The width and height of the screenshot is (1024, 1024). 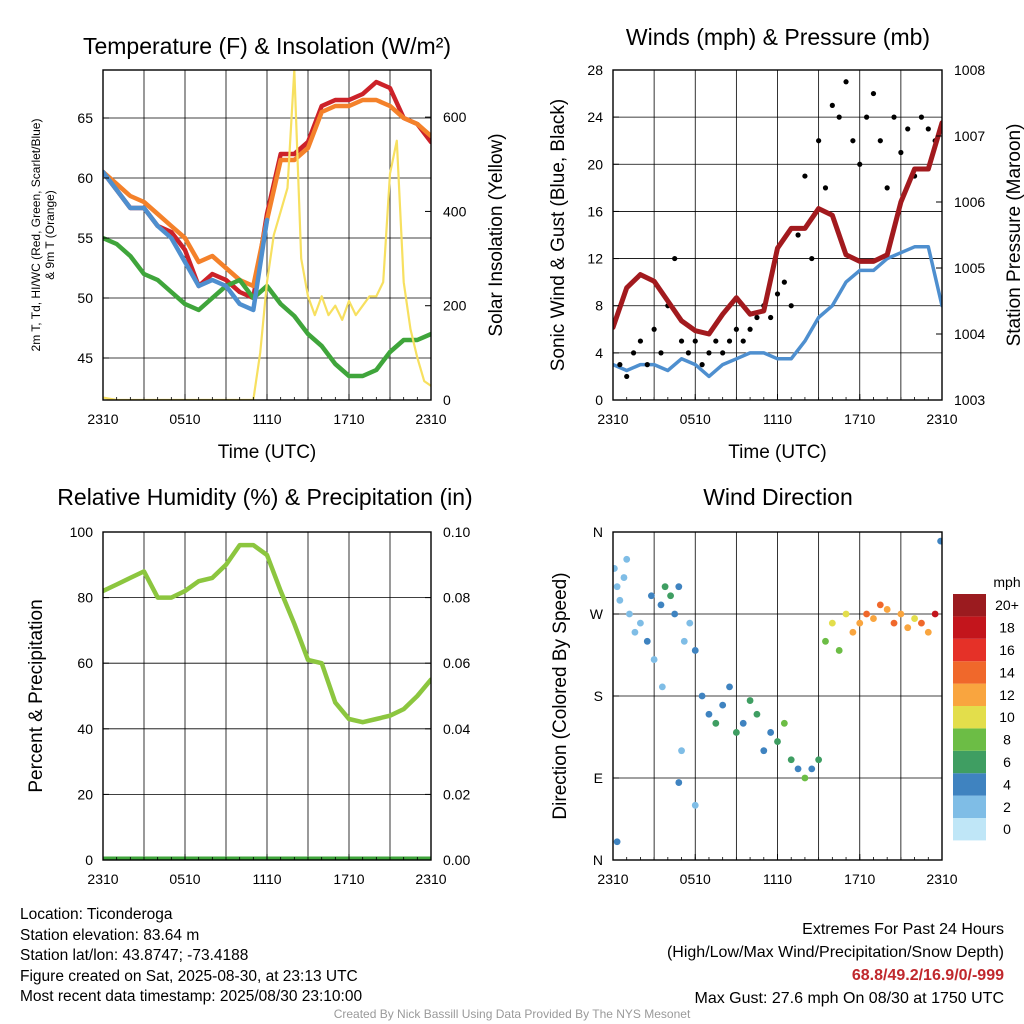 I want to click on y-tick-label: 12, so click(x=595, y=259).